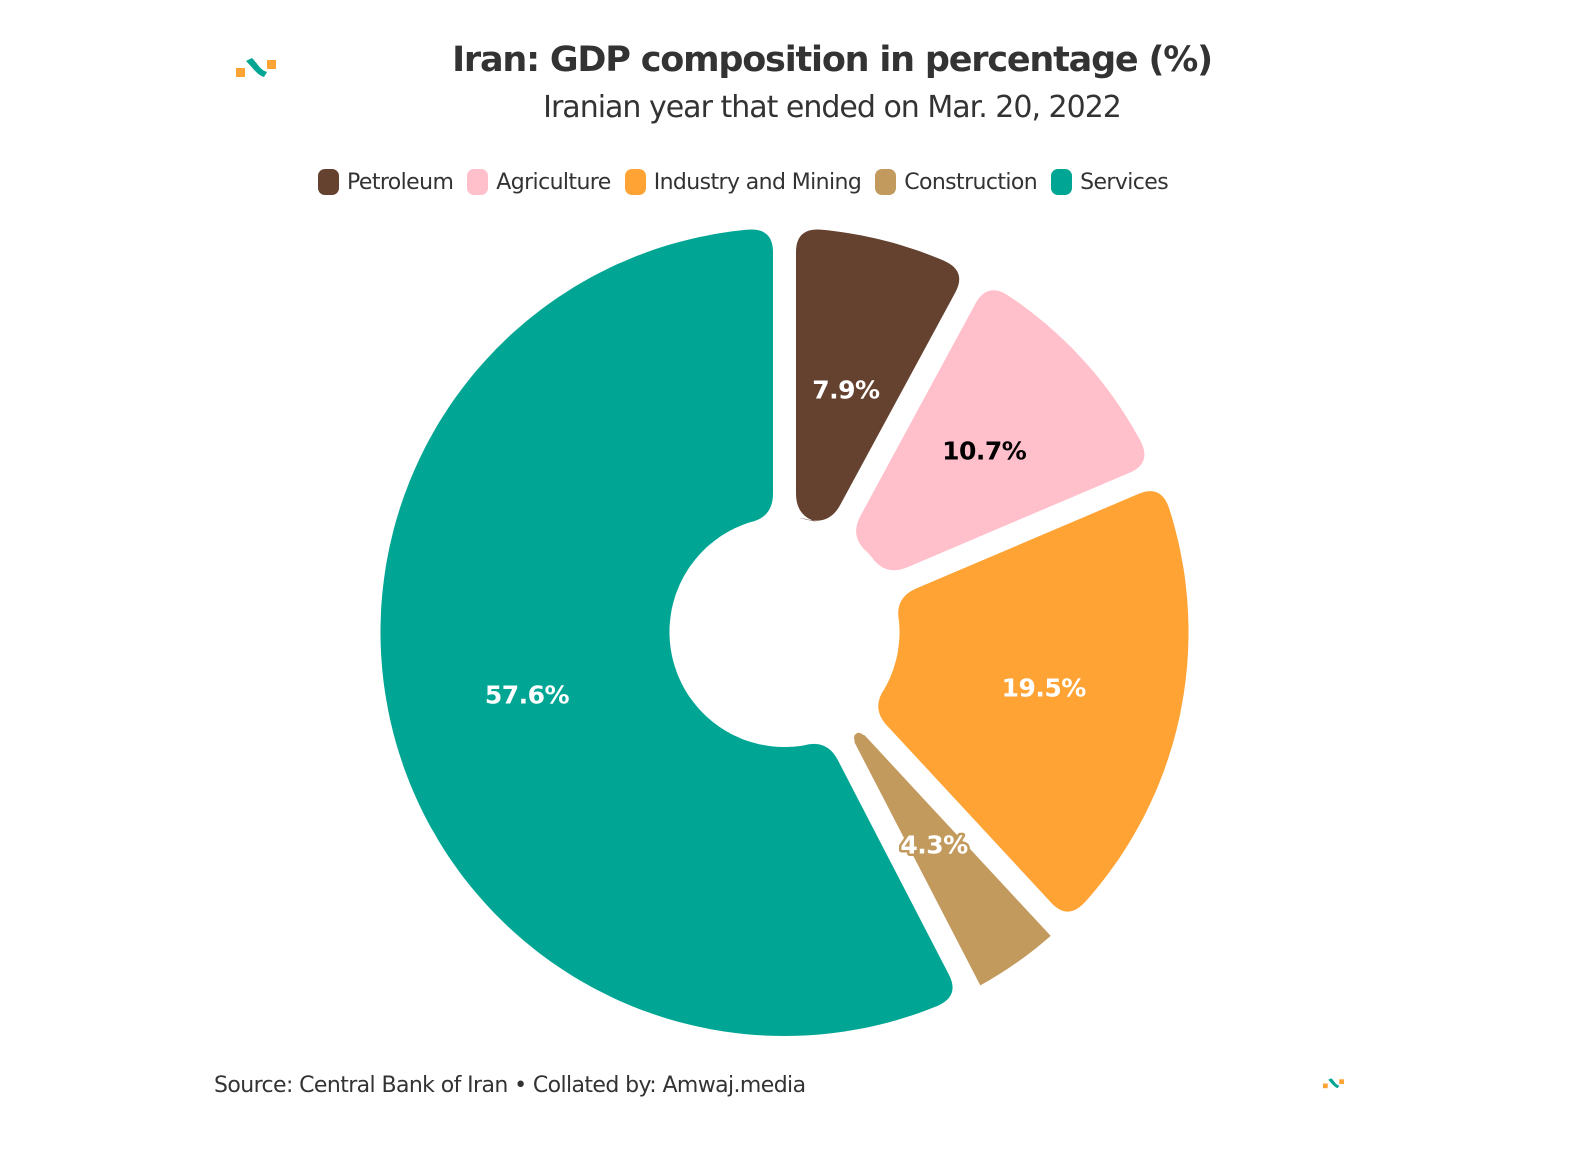 Image resolution: width=1592 pixels, height=1150 pixels. I want to click on chart-title: Iran: GDP composition in percentage (%), so click(832, 60).